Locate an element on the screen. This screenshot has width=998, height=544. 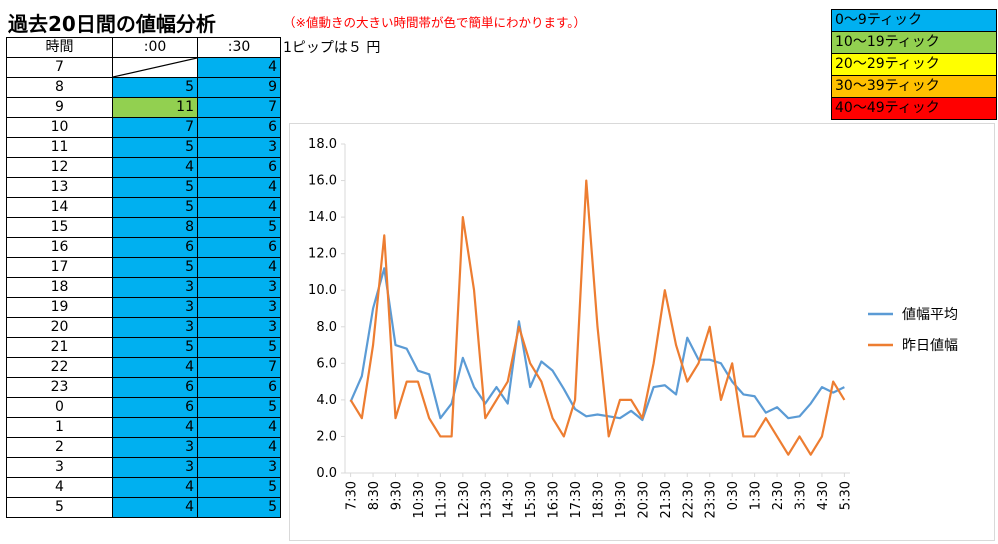
hour-cell: 14 is located at coordinates (60, 208).